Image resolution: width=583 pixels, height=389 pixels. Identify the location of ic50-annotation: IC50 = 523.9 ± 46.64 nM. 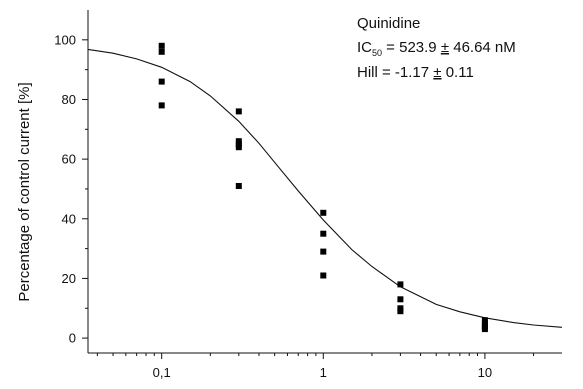
(436, 48).